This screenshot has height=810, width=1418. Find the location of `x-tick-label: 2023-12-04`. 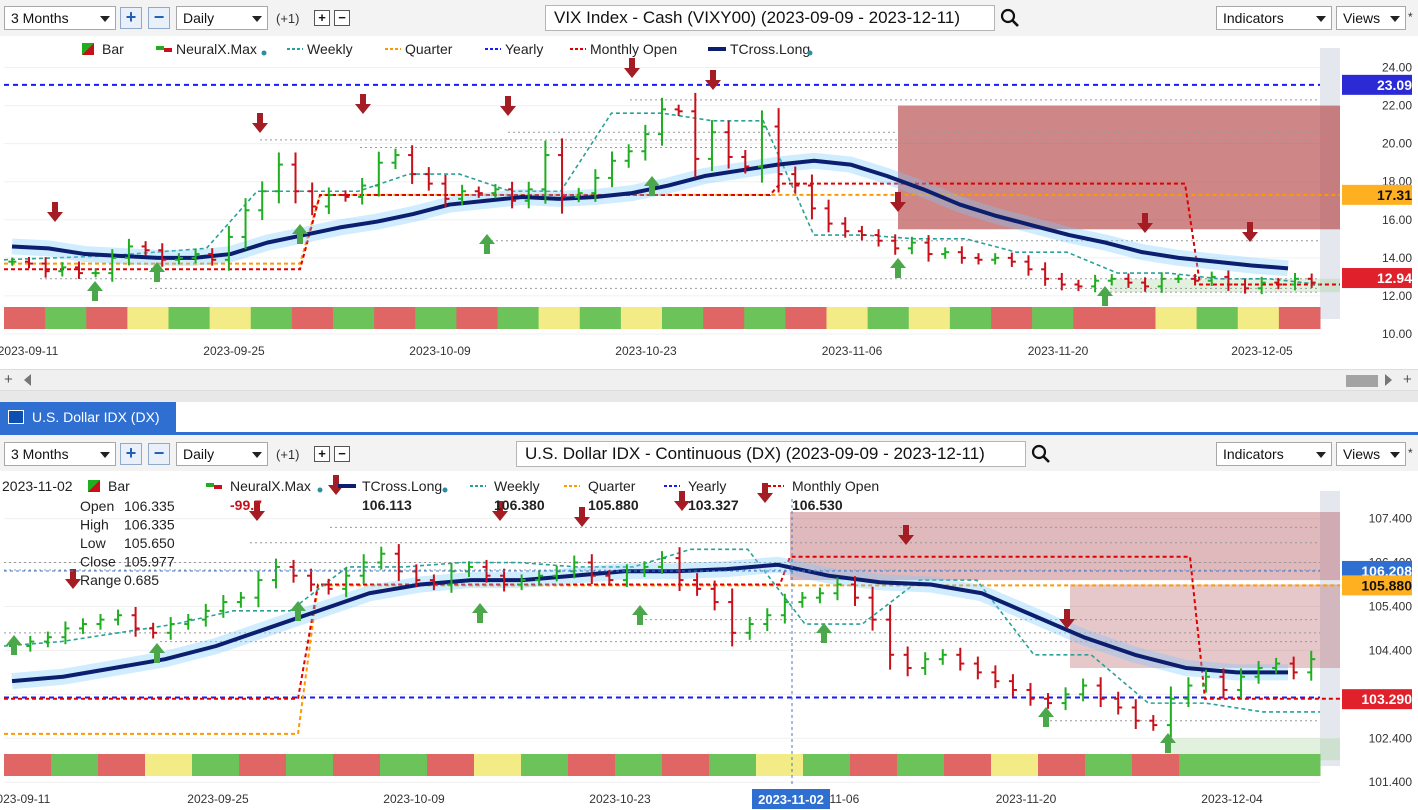

x-tick-label: 2023-12-04 is located at coordinates (1232, 799).